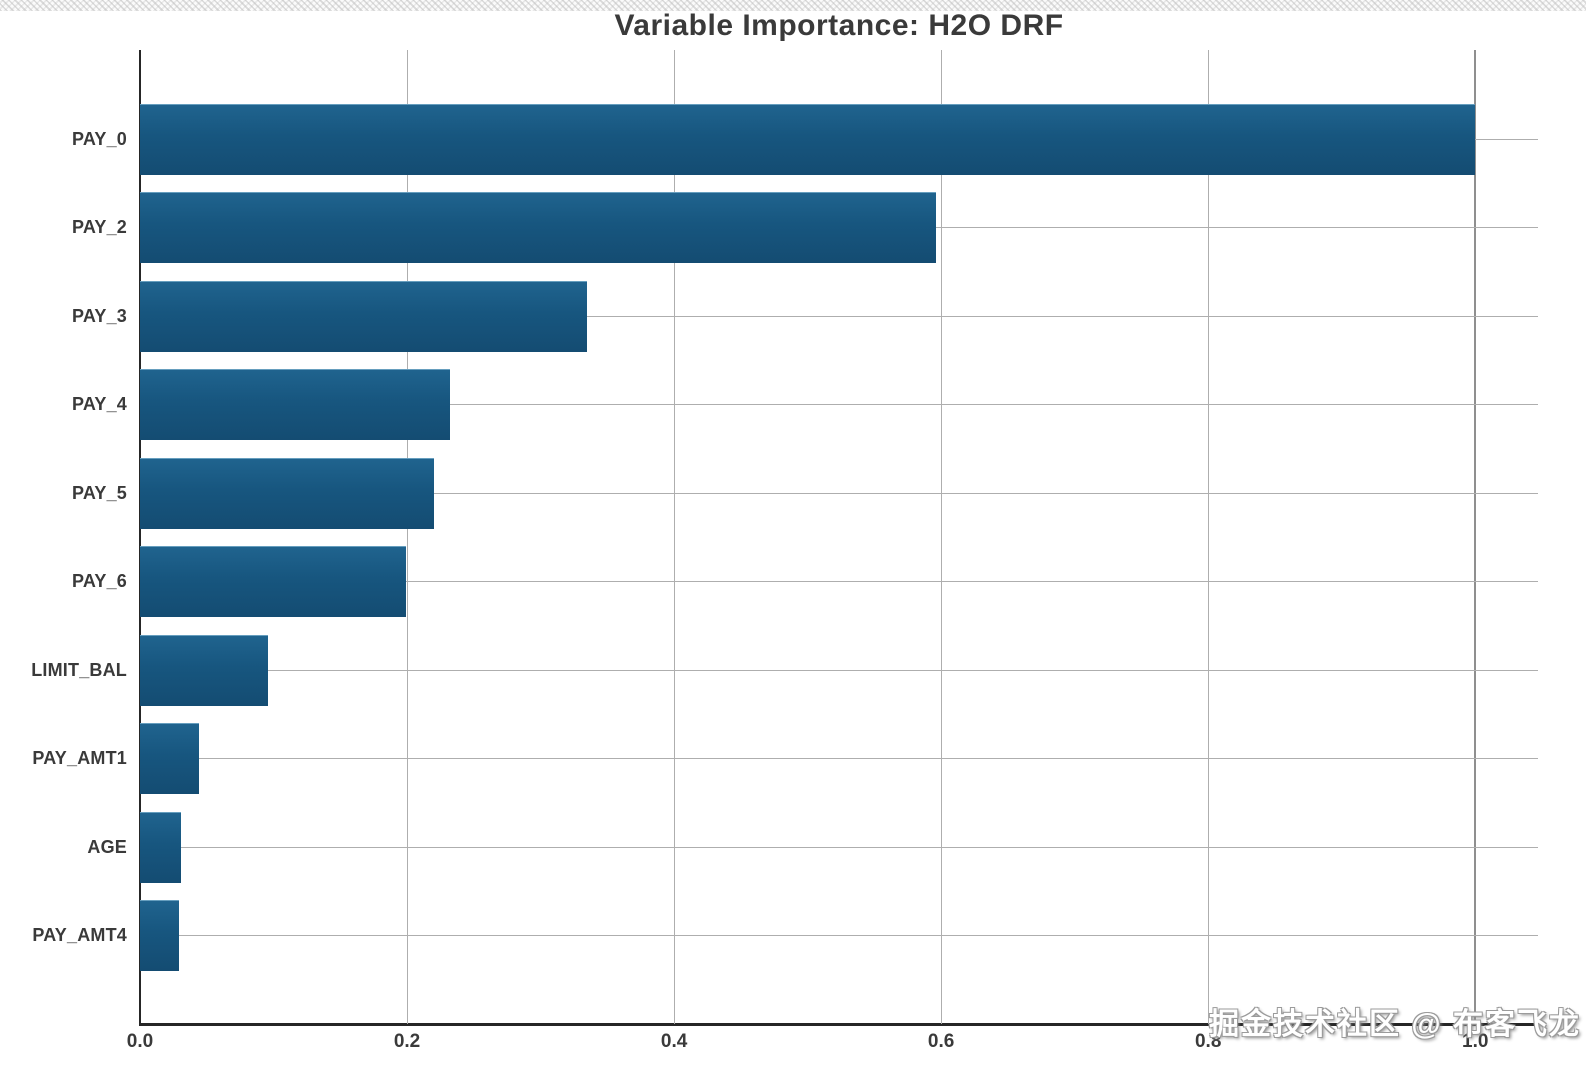 The image size is (1586, 1076). What do you see at coordinates (140, 1041) in the screenshot?
I see `x-tick-label-0.0: 0.0` at bounding box center [140, 1041].